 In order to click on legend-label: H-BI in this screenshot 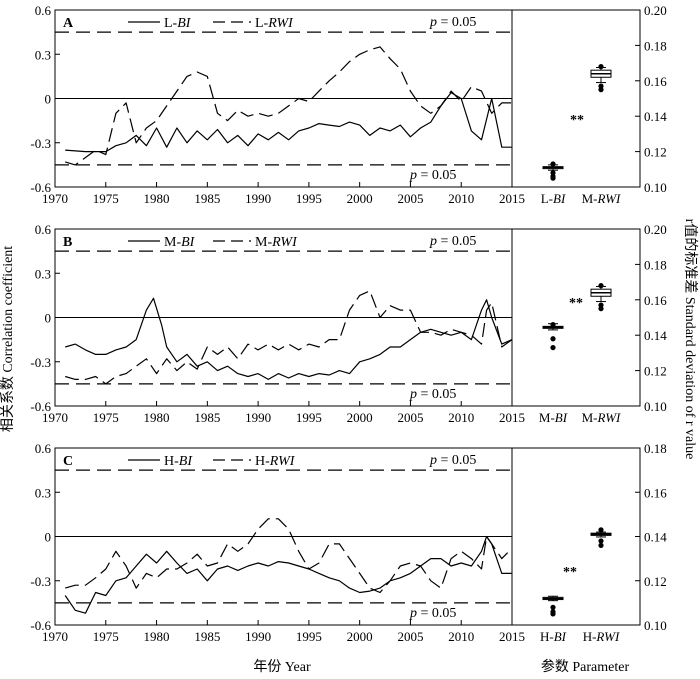, I will do `click(178, 461)`.